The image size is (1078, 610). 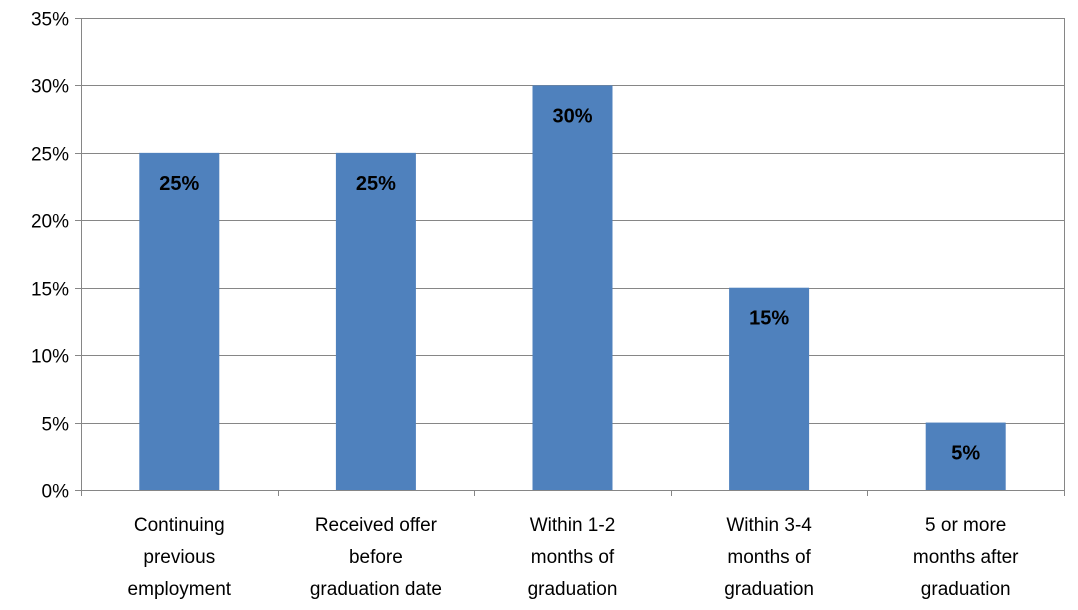 I want to click on x-tick-label: 5 or more months after graduation, so click(x=966, y=557).